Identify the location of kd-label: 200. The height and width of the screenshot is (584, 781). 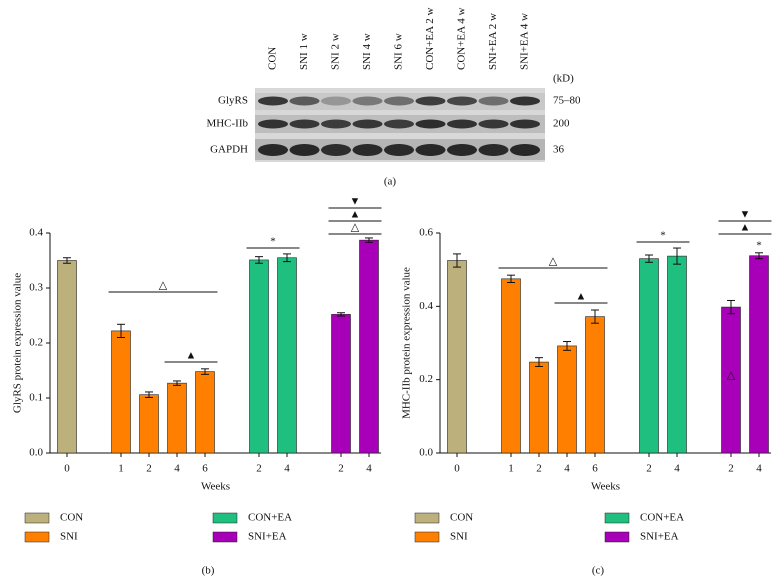
(561, 124).